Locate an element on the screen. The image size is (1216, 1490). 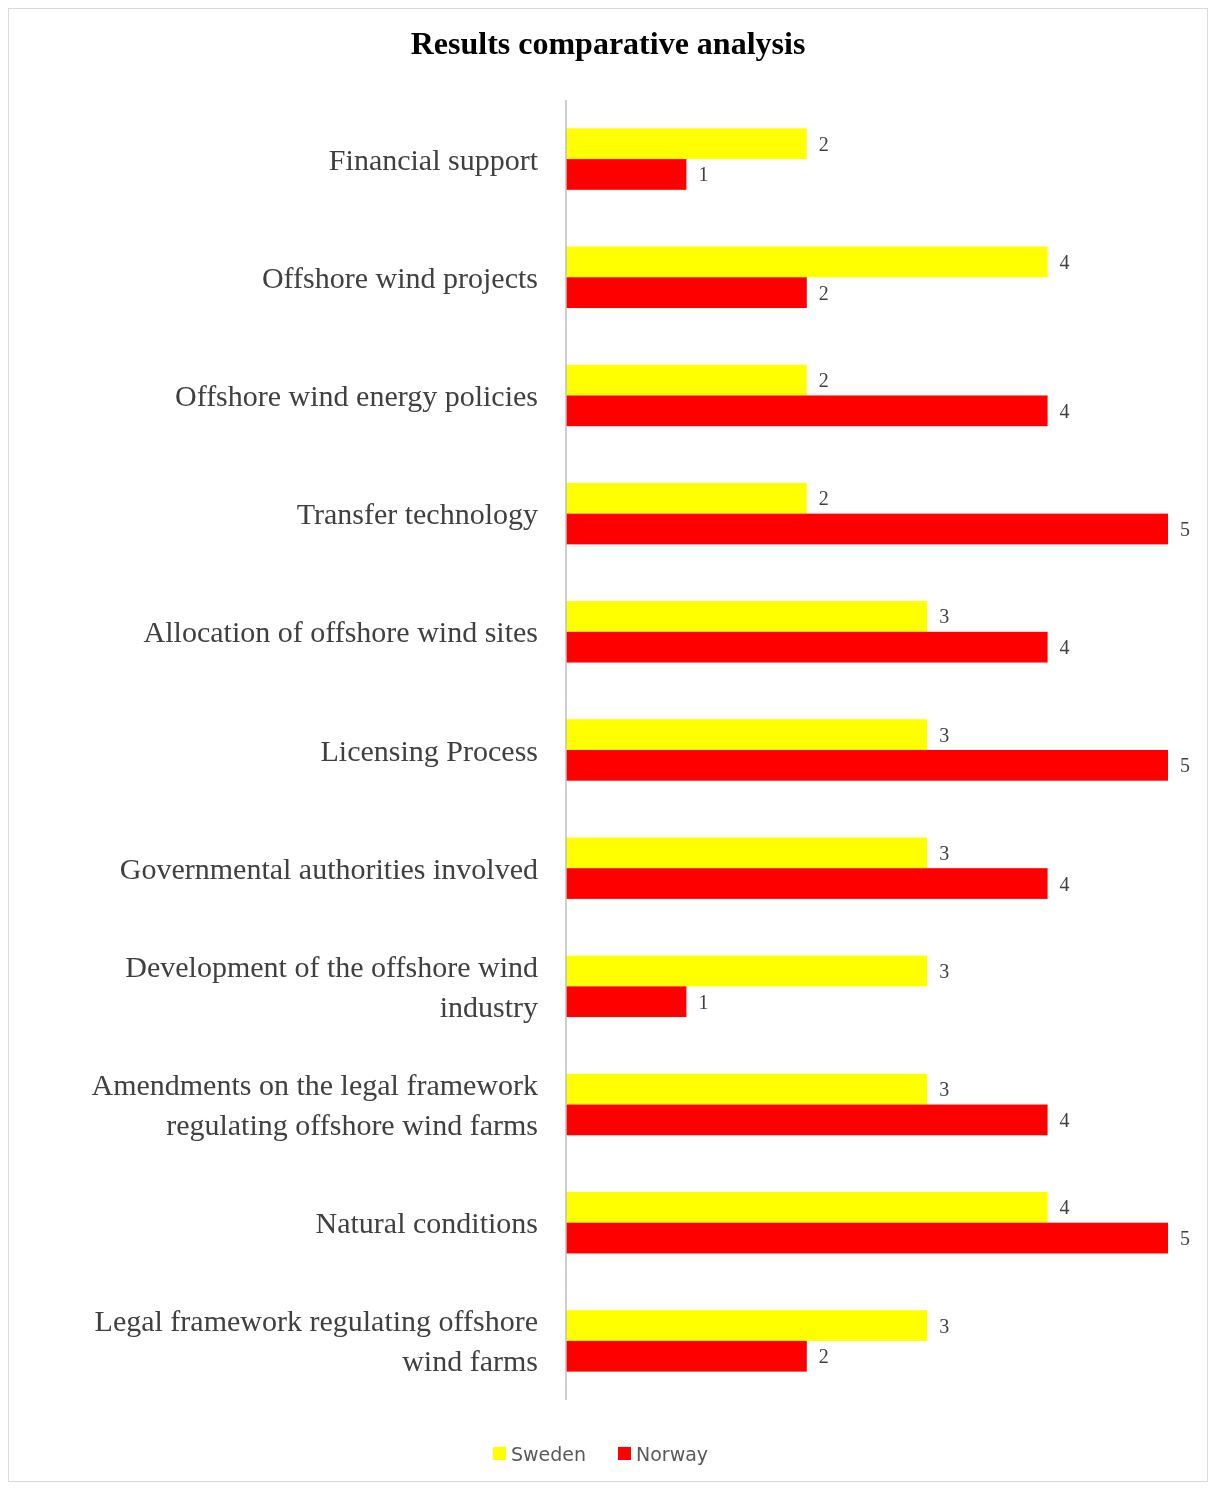
y-tick-label: Financial support is located at coordinates (433, 159).